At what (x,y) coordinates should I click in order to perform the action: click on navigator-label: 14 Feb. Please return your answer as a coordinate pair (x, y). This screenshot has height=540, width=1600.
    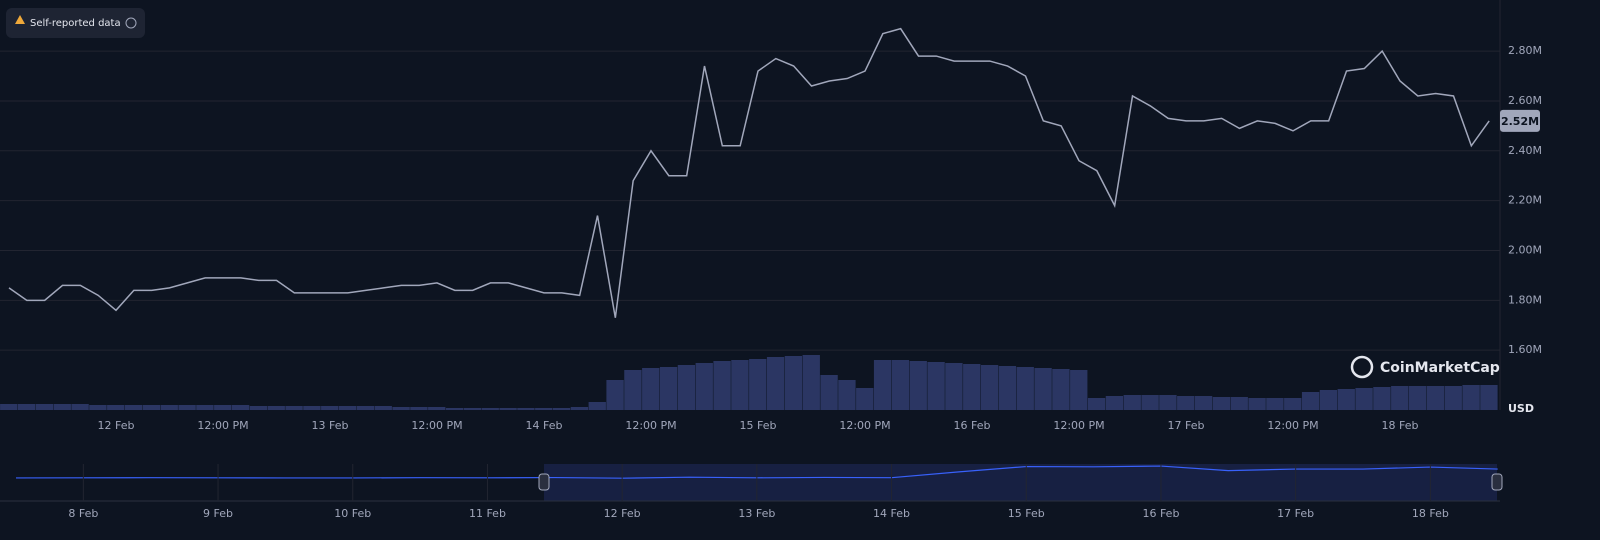
    Looking at the image, I should click on (891, 513).